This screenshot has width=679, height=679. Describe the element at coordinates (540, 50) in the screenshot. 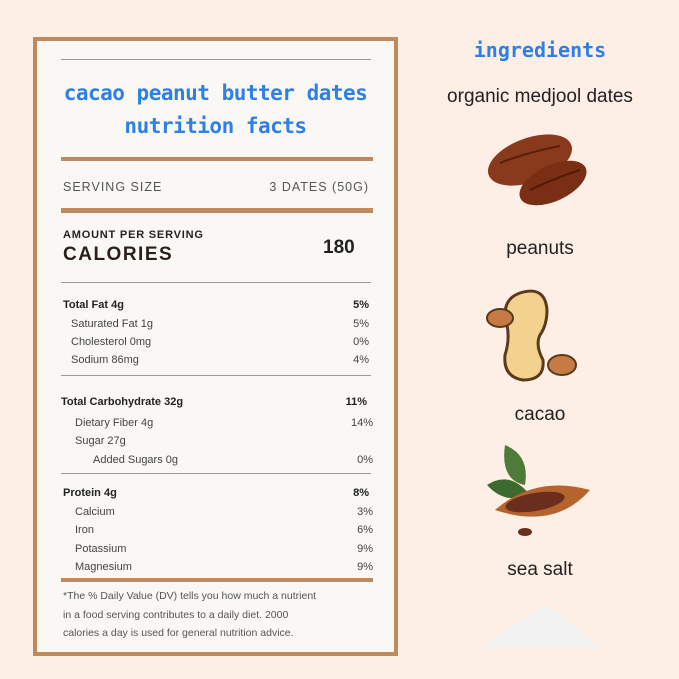

I see `ingredients-heading: ingredients` at that location.